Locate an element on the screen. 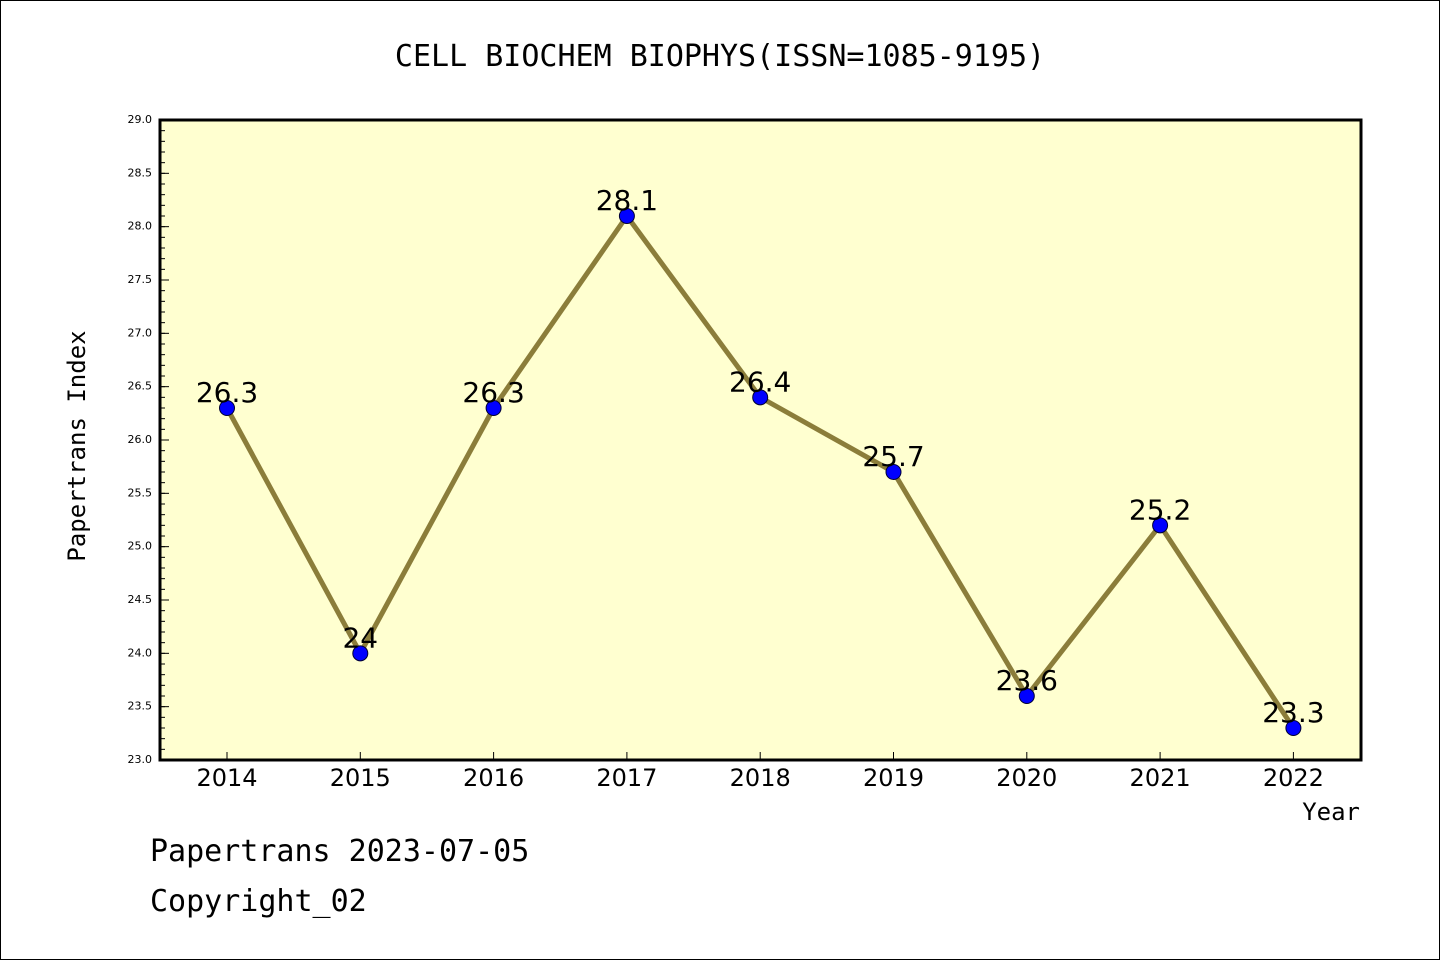 Image resolution: width=1440 pixels, height=960 pixels. y-axis-label: Papertrans Index is located at coordinates (77, 445).